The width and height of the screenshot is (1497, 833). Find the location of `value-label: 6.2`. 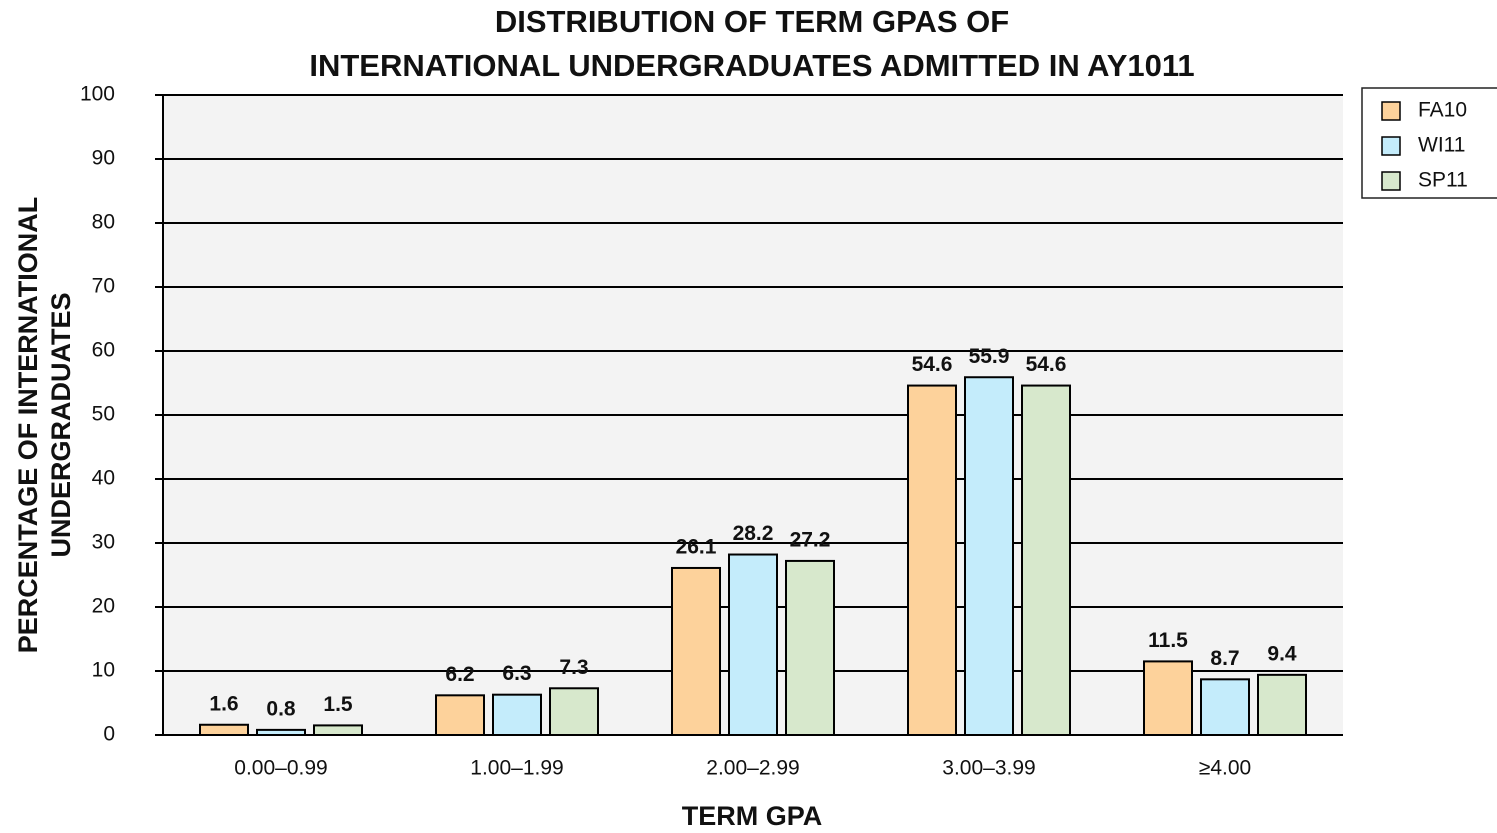

value-label: 6.2 is located at coordinates (459, 674).